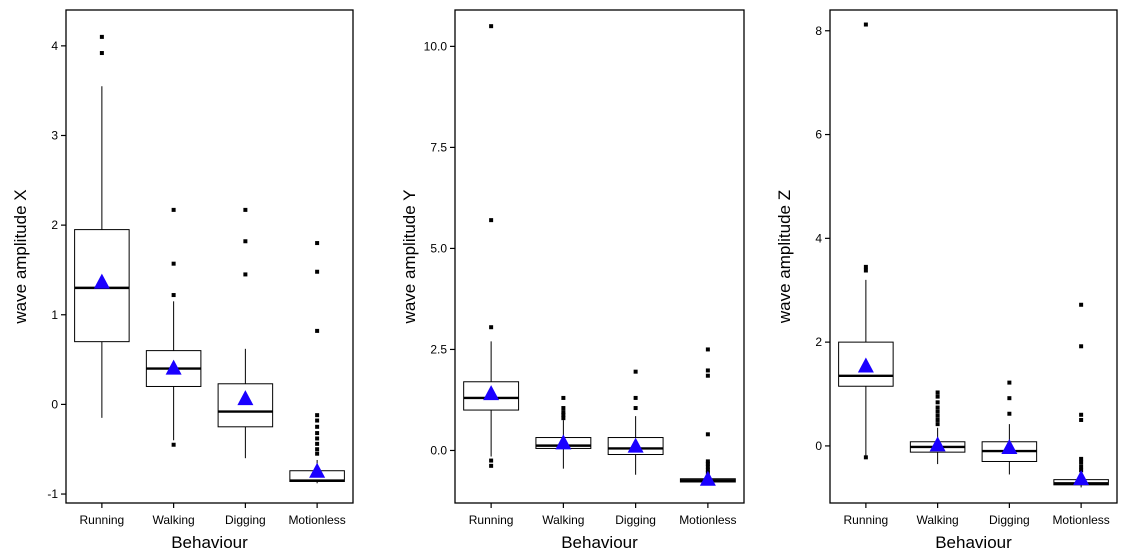 The width and height of the screenshot is (1129, 560). What do you see at coordinates (409, 257) in the screenshot?
I see `y-axis-title: wave amplitude Y` at bounding box center [409, 257].